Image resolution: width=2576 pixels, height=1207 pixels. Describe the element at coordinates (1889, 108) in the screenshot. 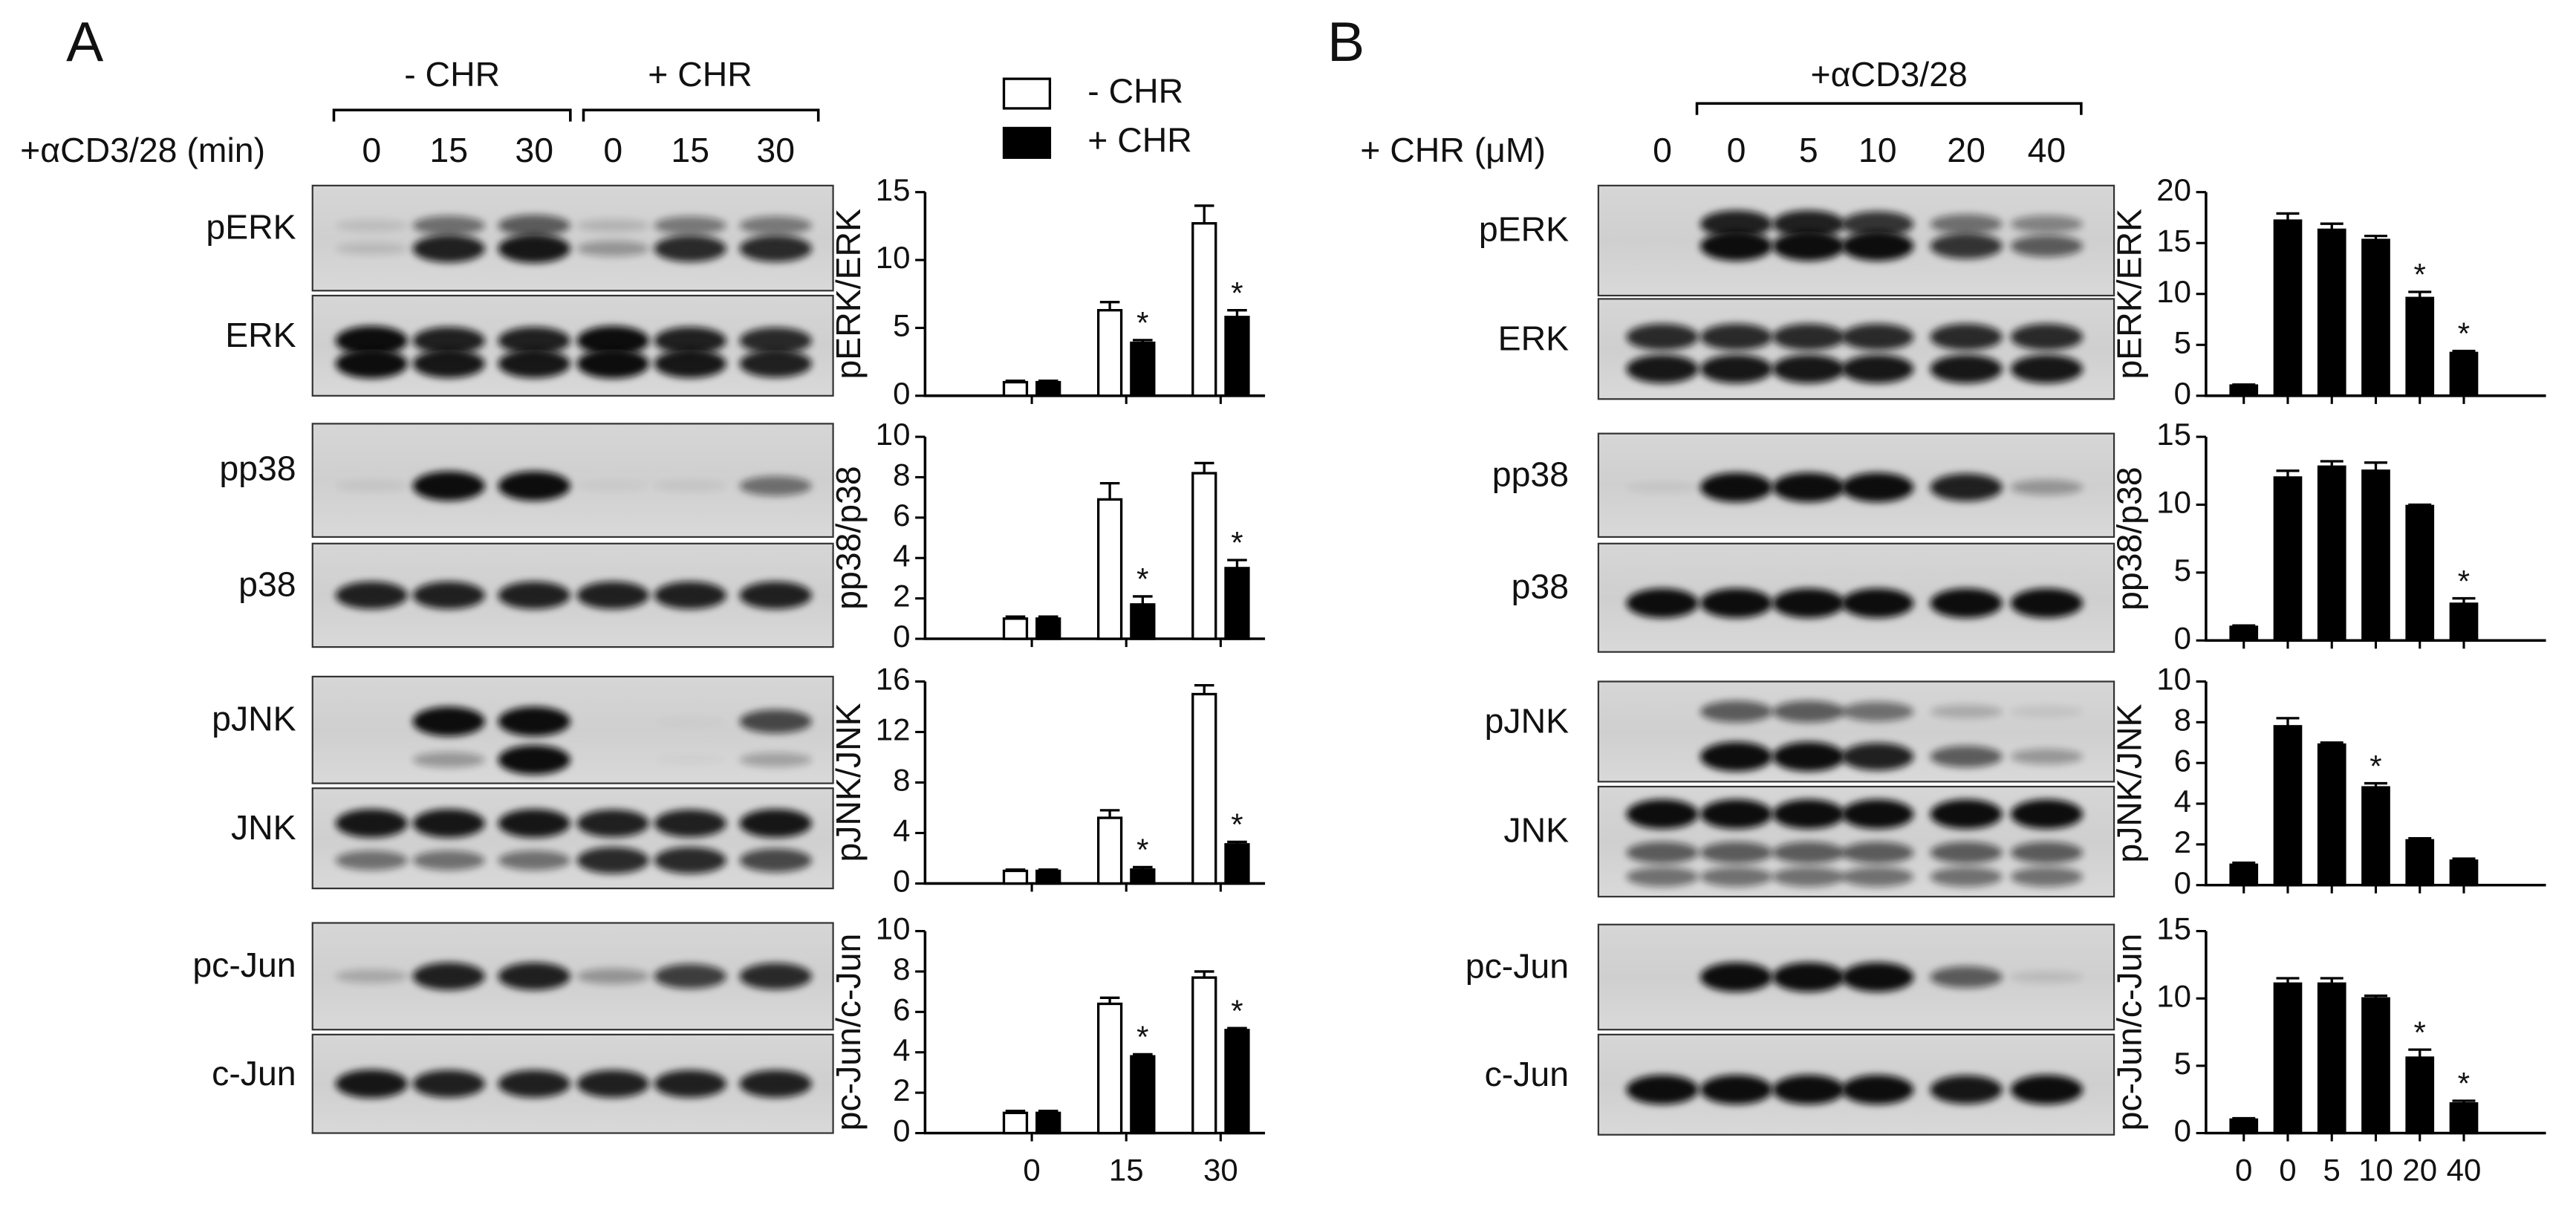

I see `bracket` at that location.